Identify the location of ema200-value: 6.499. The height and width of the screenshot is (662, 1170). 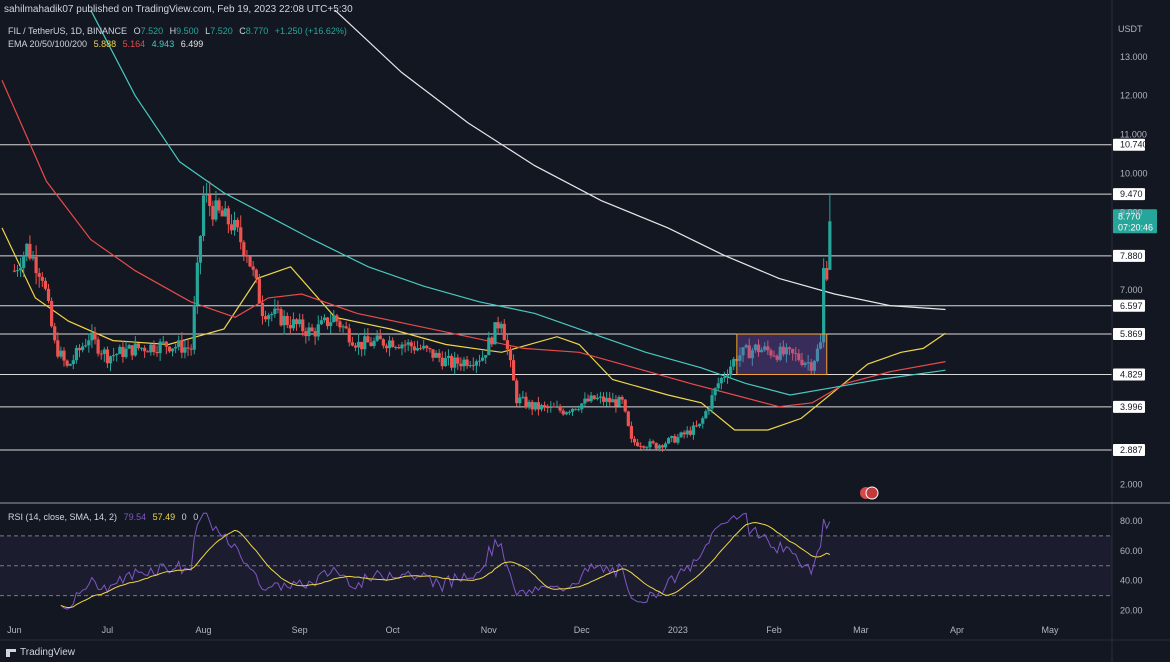
(192, 44).